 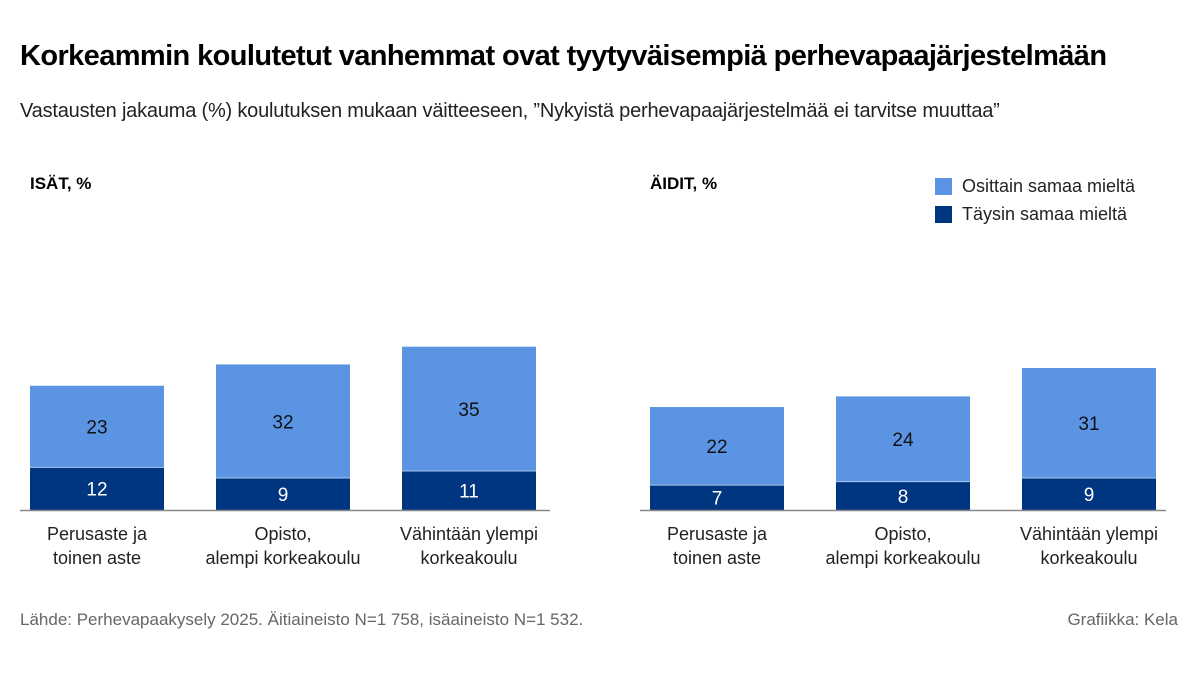 I want to click on data-label: 35, so click(x=468, y=410).